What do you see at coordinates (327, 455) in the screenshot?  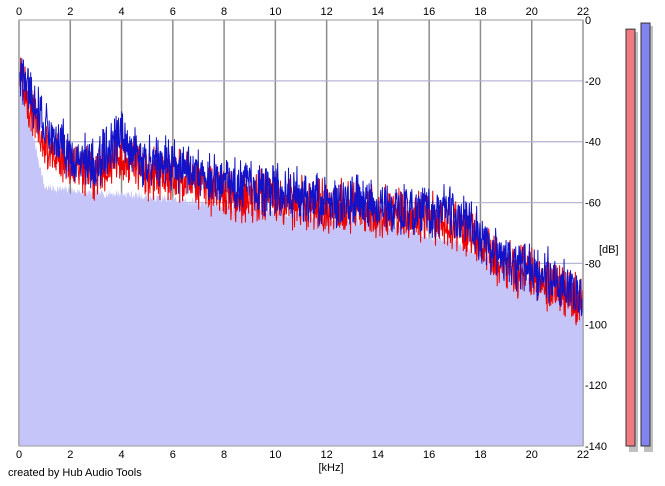 I see `x-tick-label-bottom: 12` at bounding box center [327, 455].